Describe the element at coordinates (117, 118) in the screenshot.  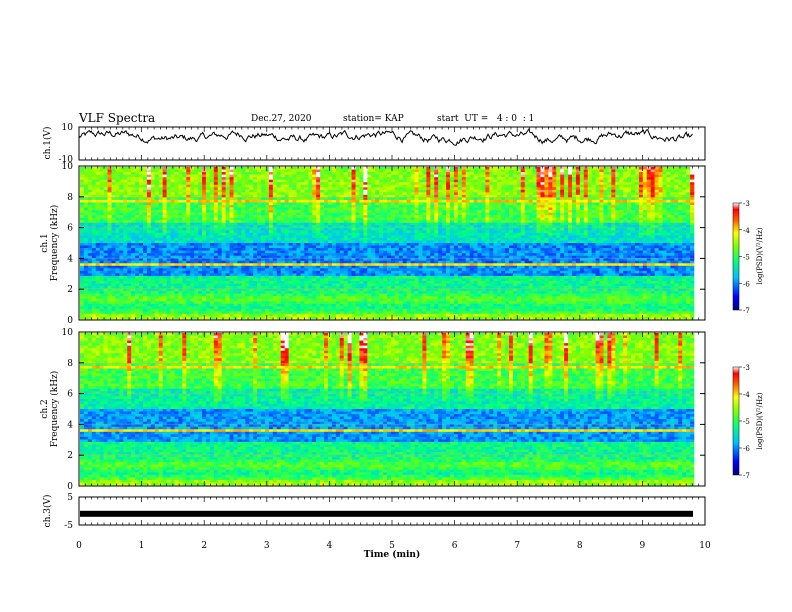
I see `chart-title: VLF Spectra` at that location.